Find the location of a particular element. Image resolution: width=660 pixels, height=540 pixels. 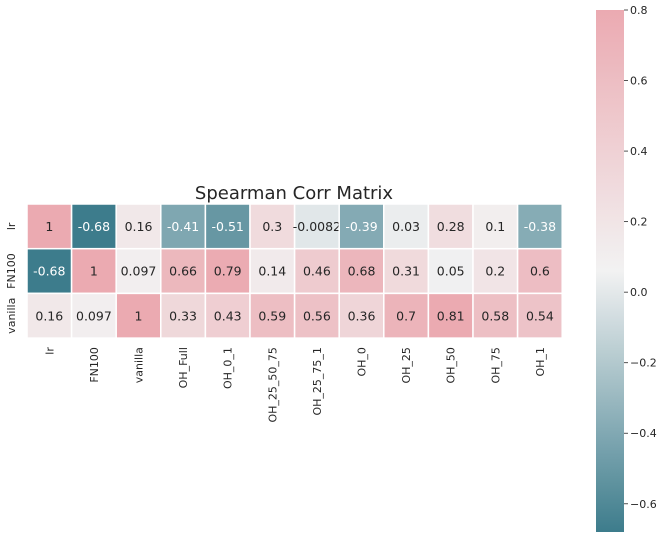

cell-value-label: 0.59 is located at coordinates (272, 315).